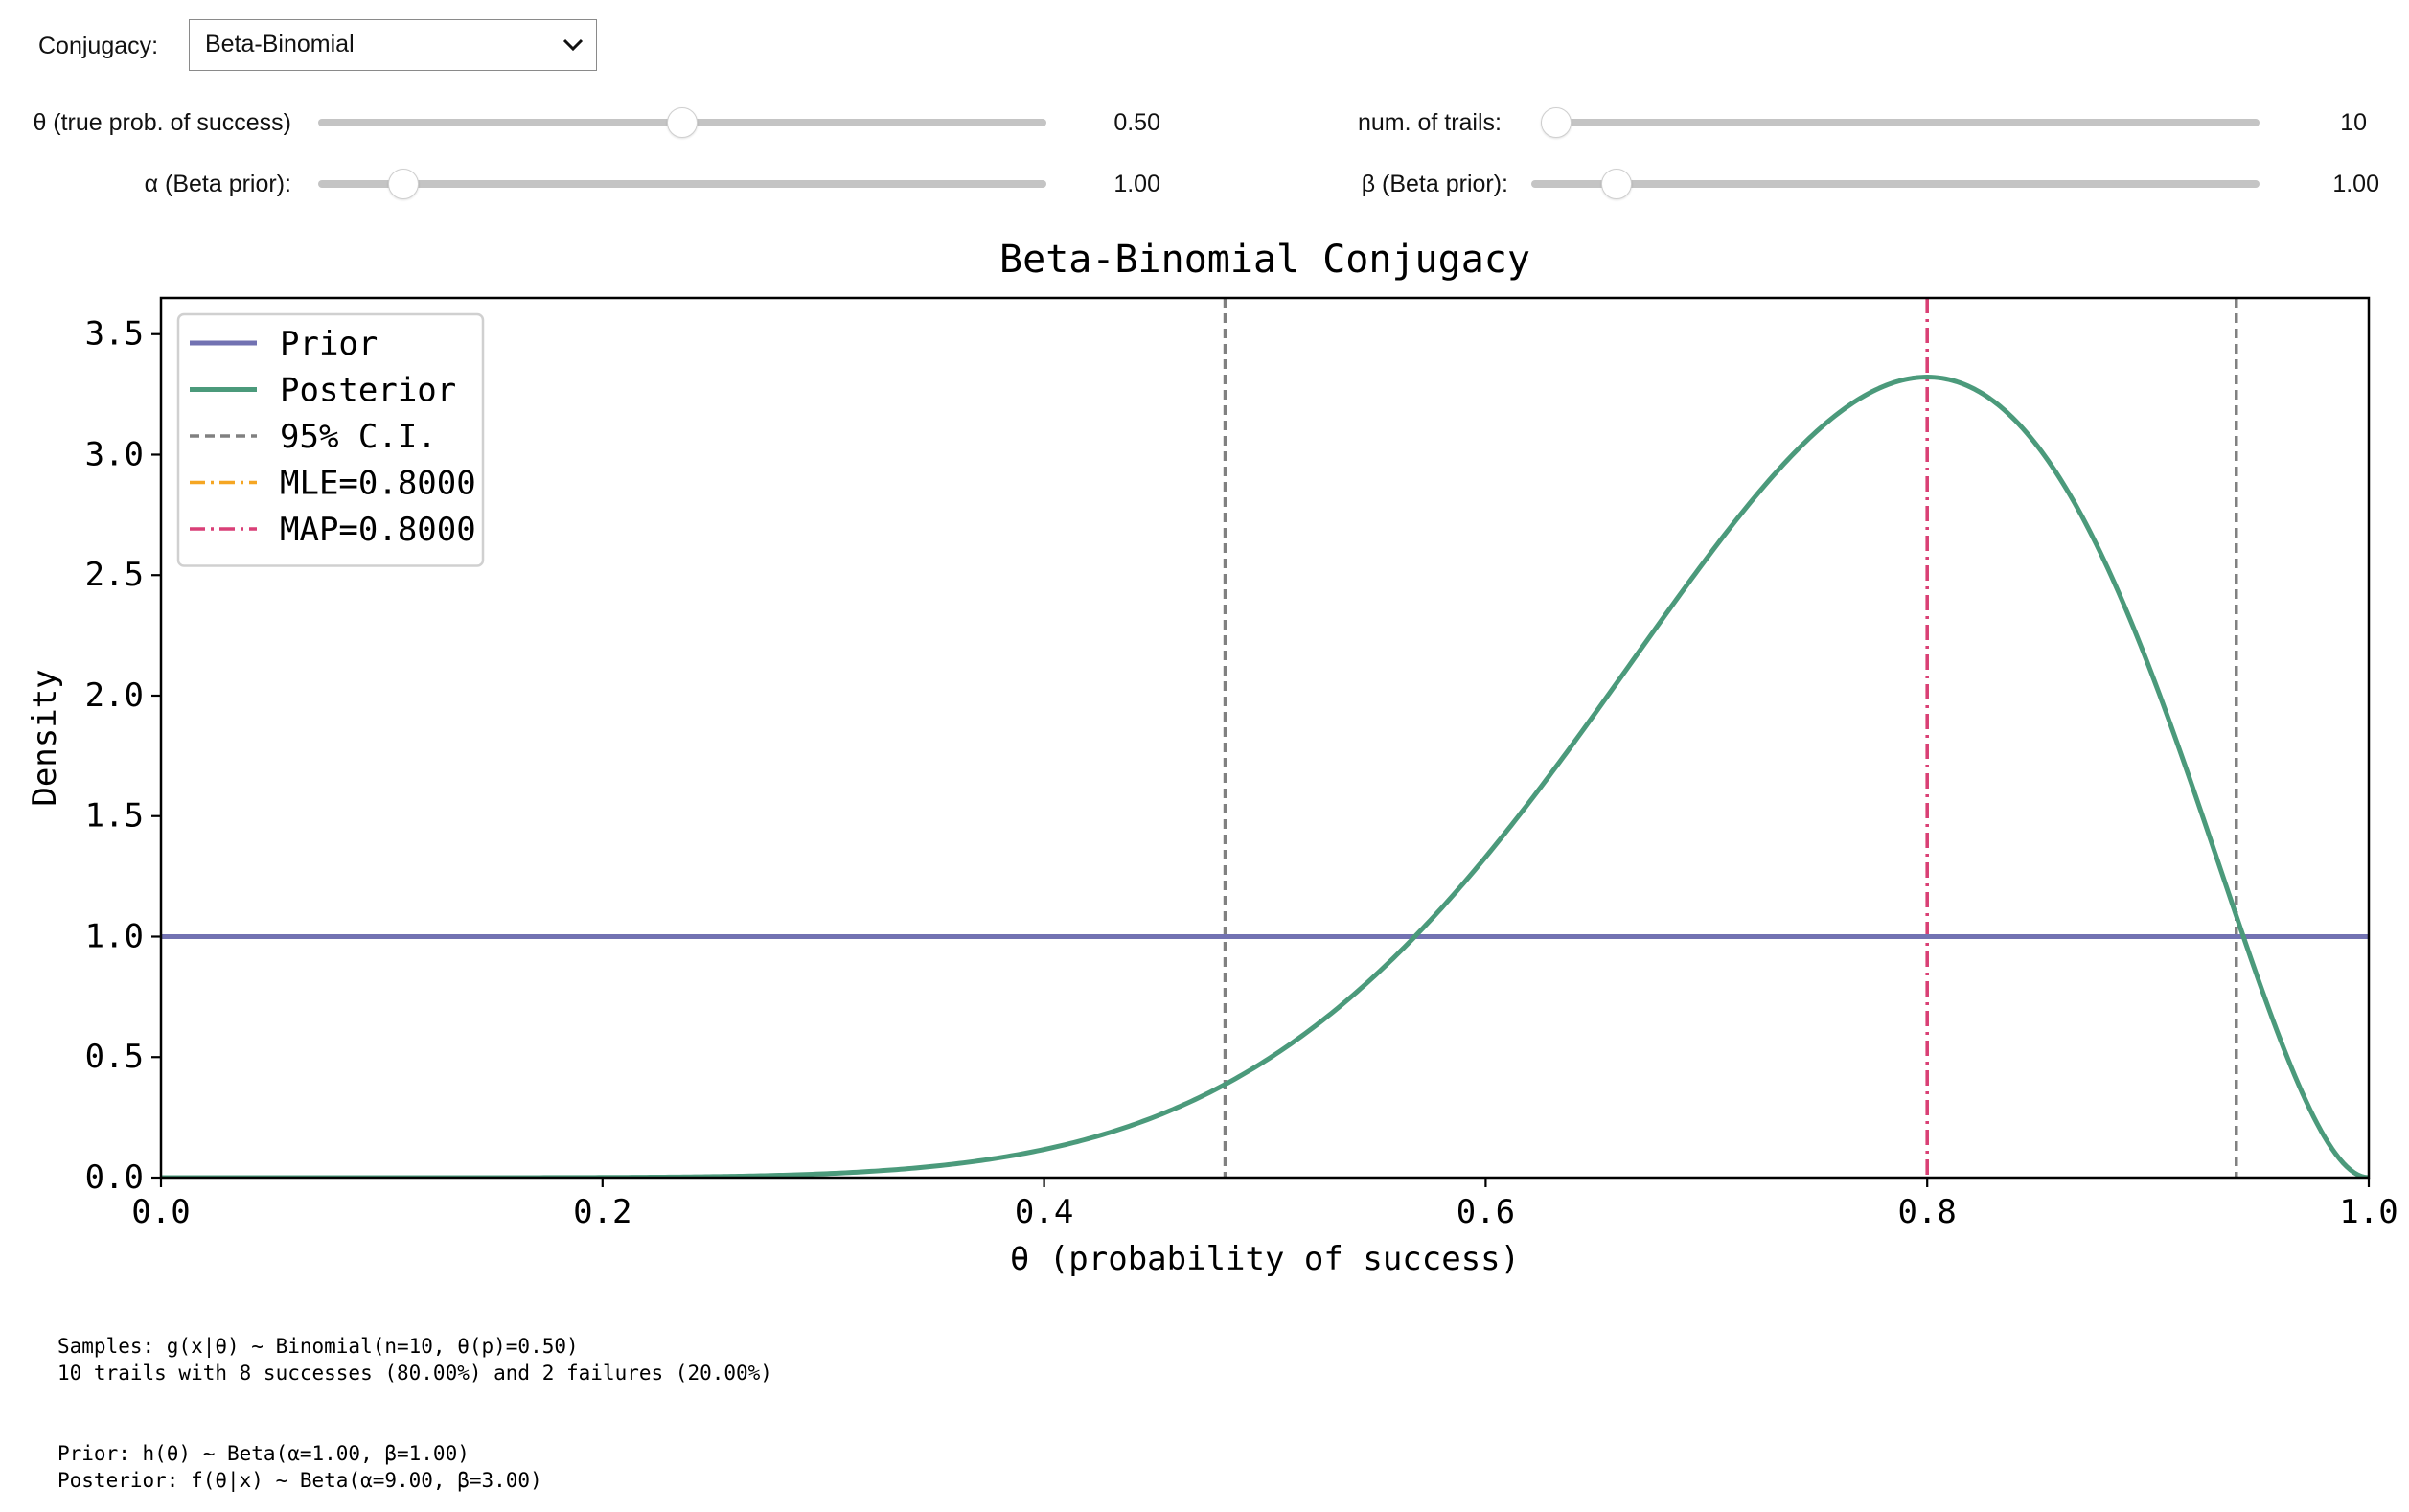 This screenshot has width=2409, height=1512. Describe the element at coordinates (378, 484) in the screenshot. I see `legend-label: MLE=0.8000` at that location.